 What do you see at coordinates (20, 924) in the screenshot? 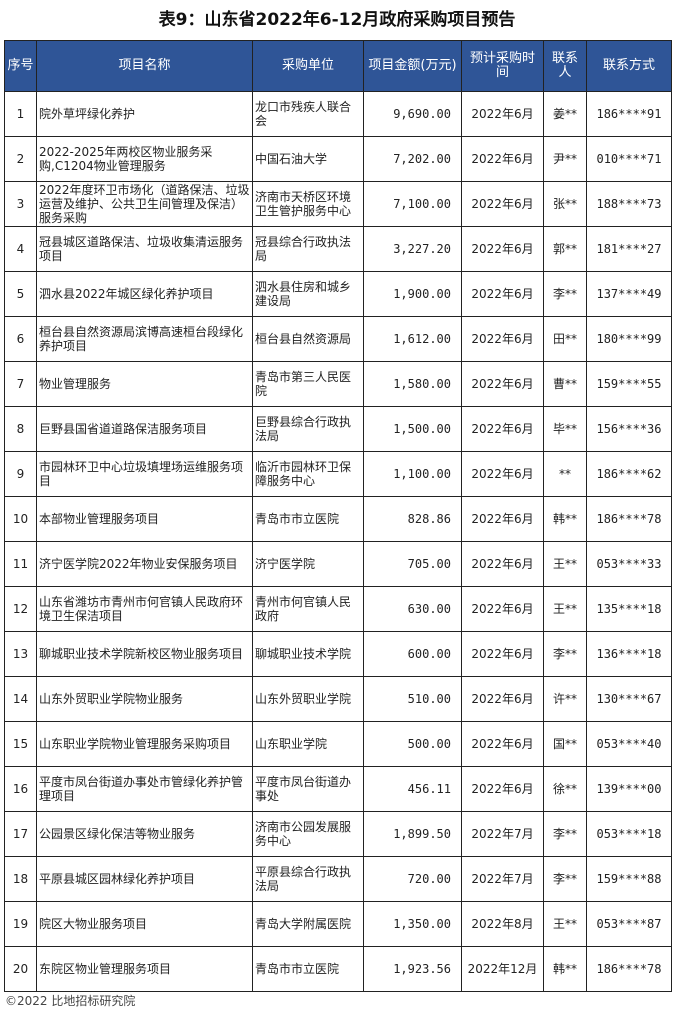
I see `row-index: 19` at bounding box center [20, 924].